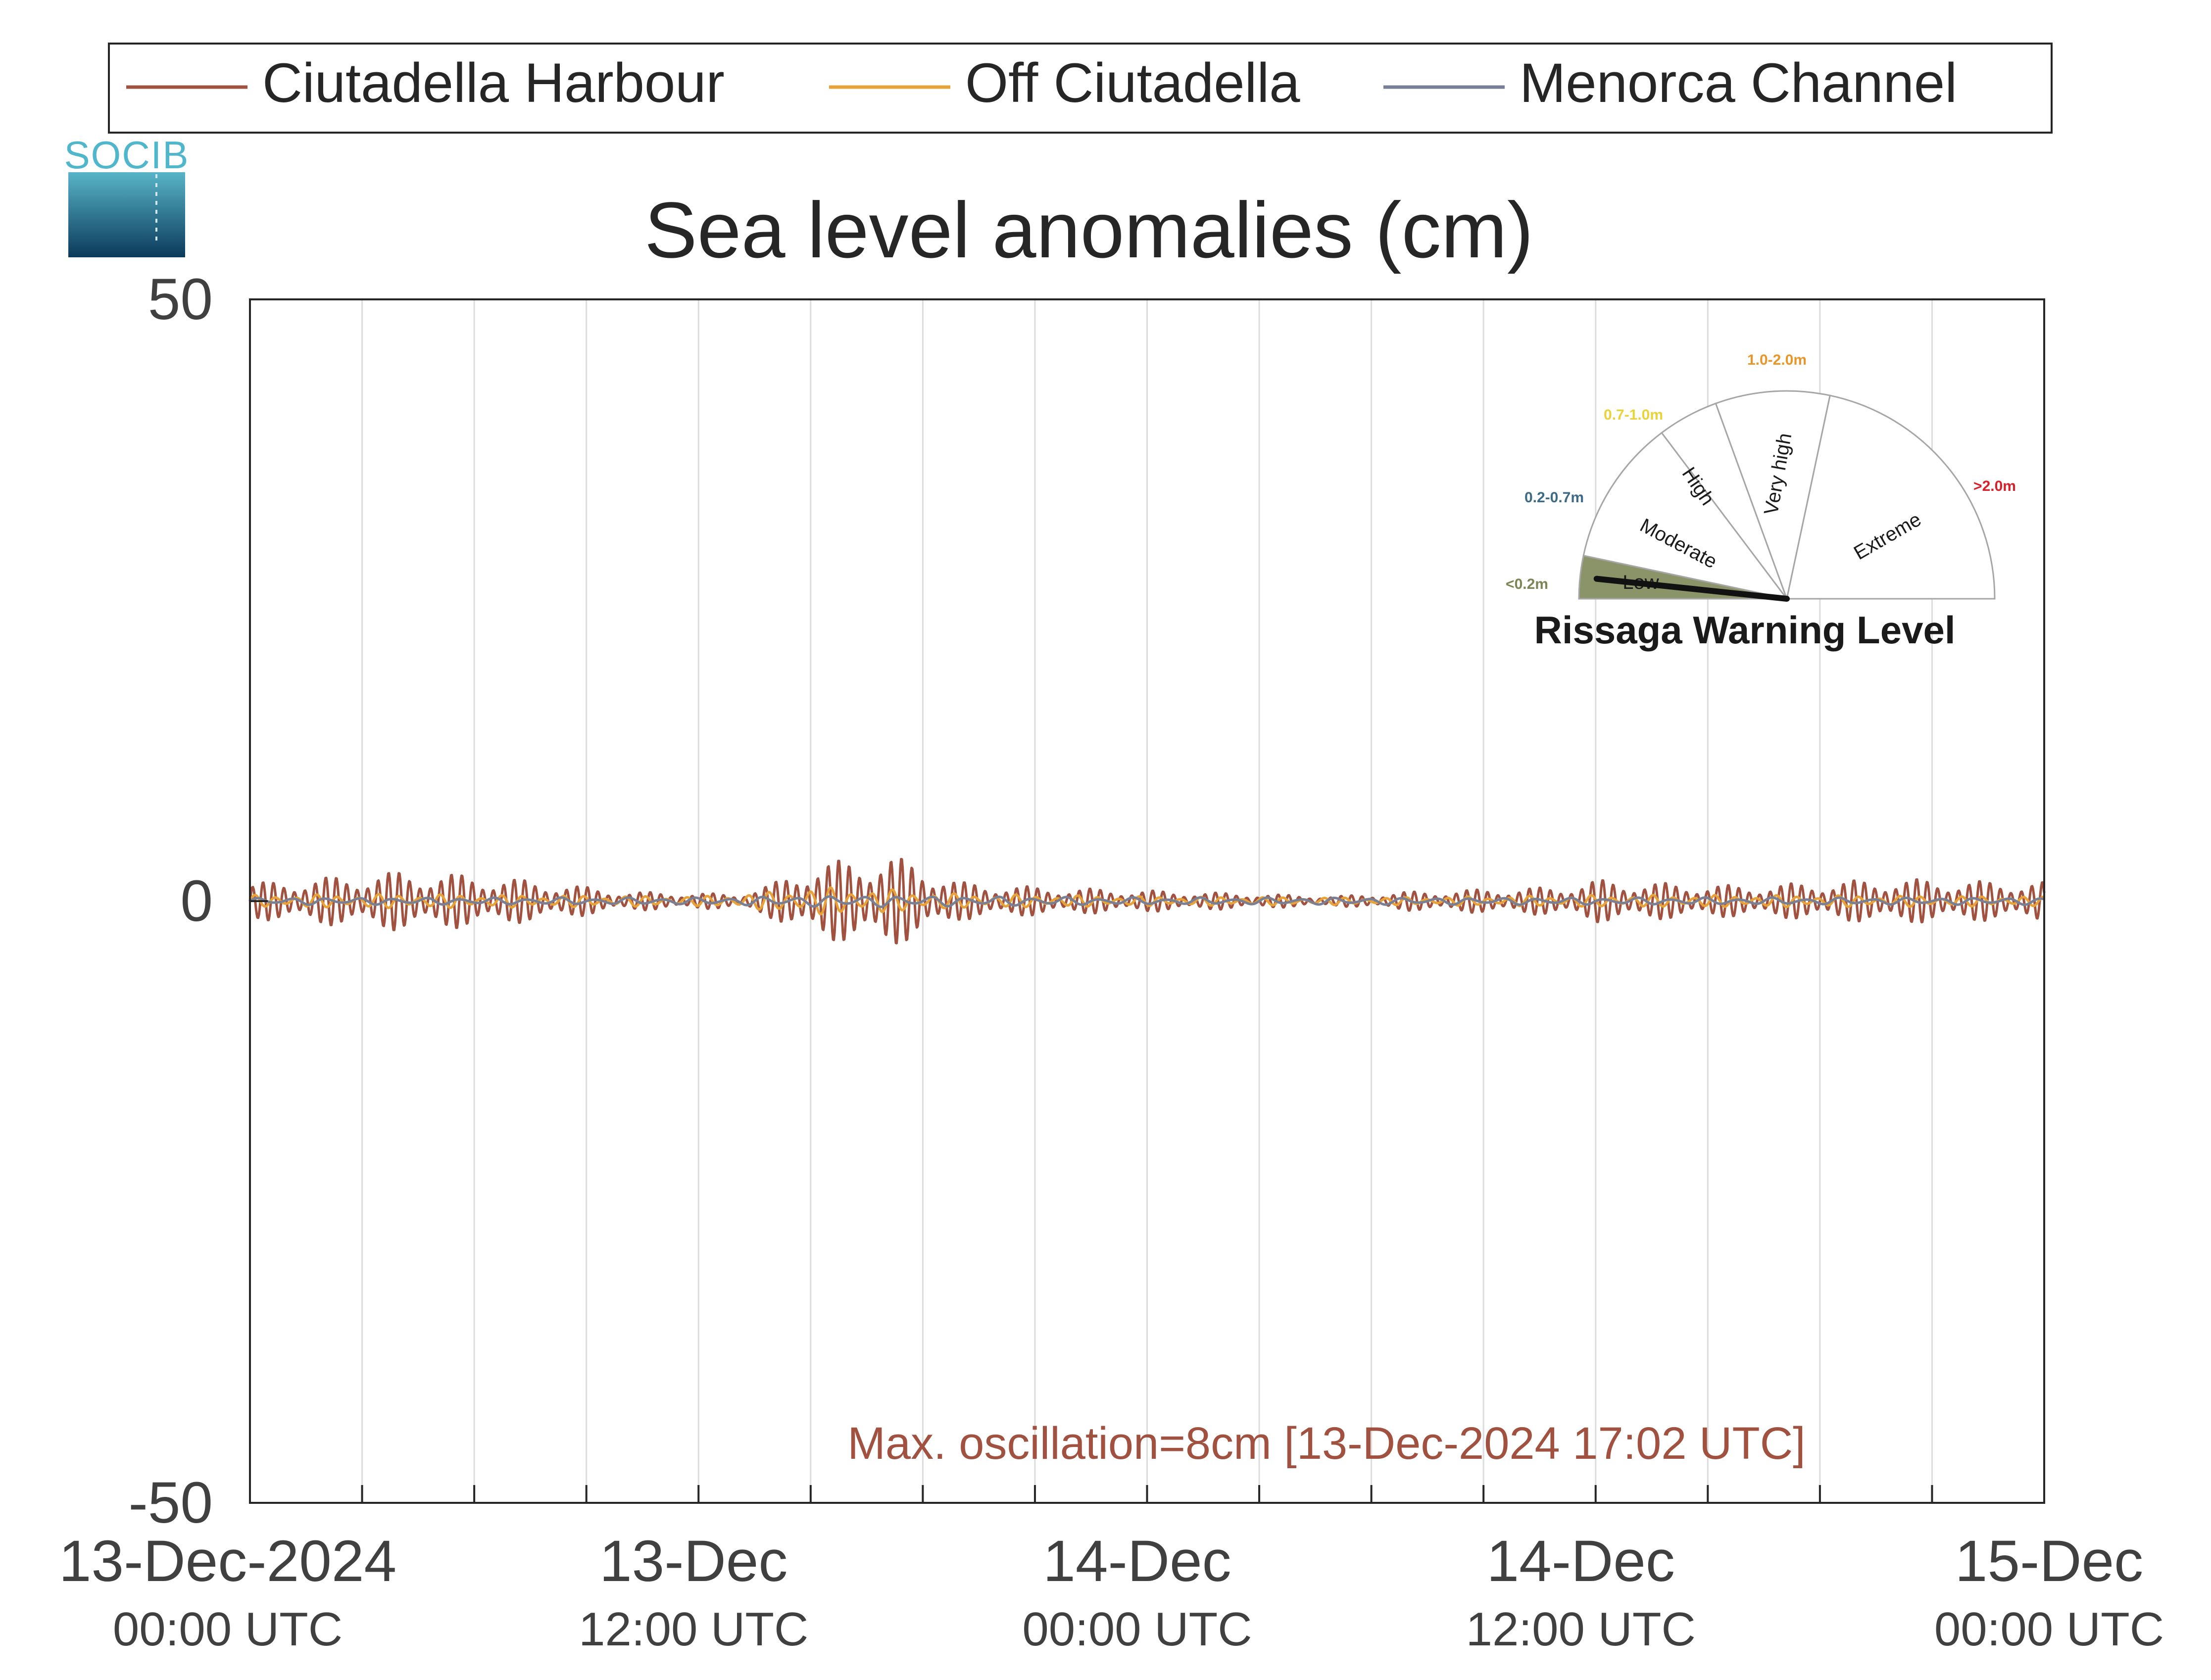 The width and height of the screenshot is (2211, 1680). I want to click on y-tick-label: 0, so click(196, 901).